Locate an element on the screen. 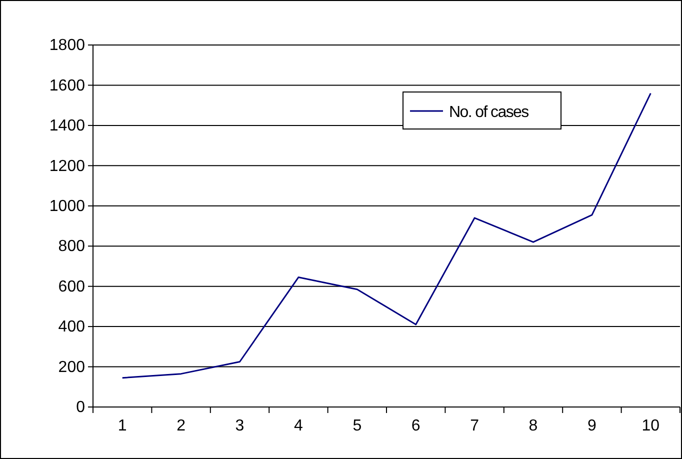 The width and height of the screenshot is (682, 459). x-tick-label: 7 is located at coordinates (475, 425).